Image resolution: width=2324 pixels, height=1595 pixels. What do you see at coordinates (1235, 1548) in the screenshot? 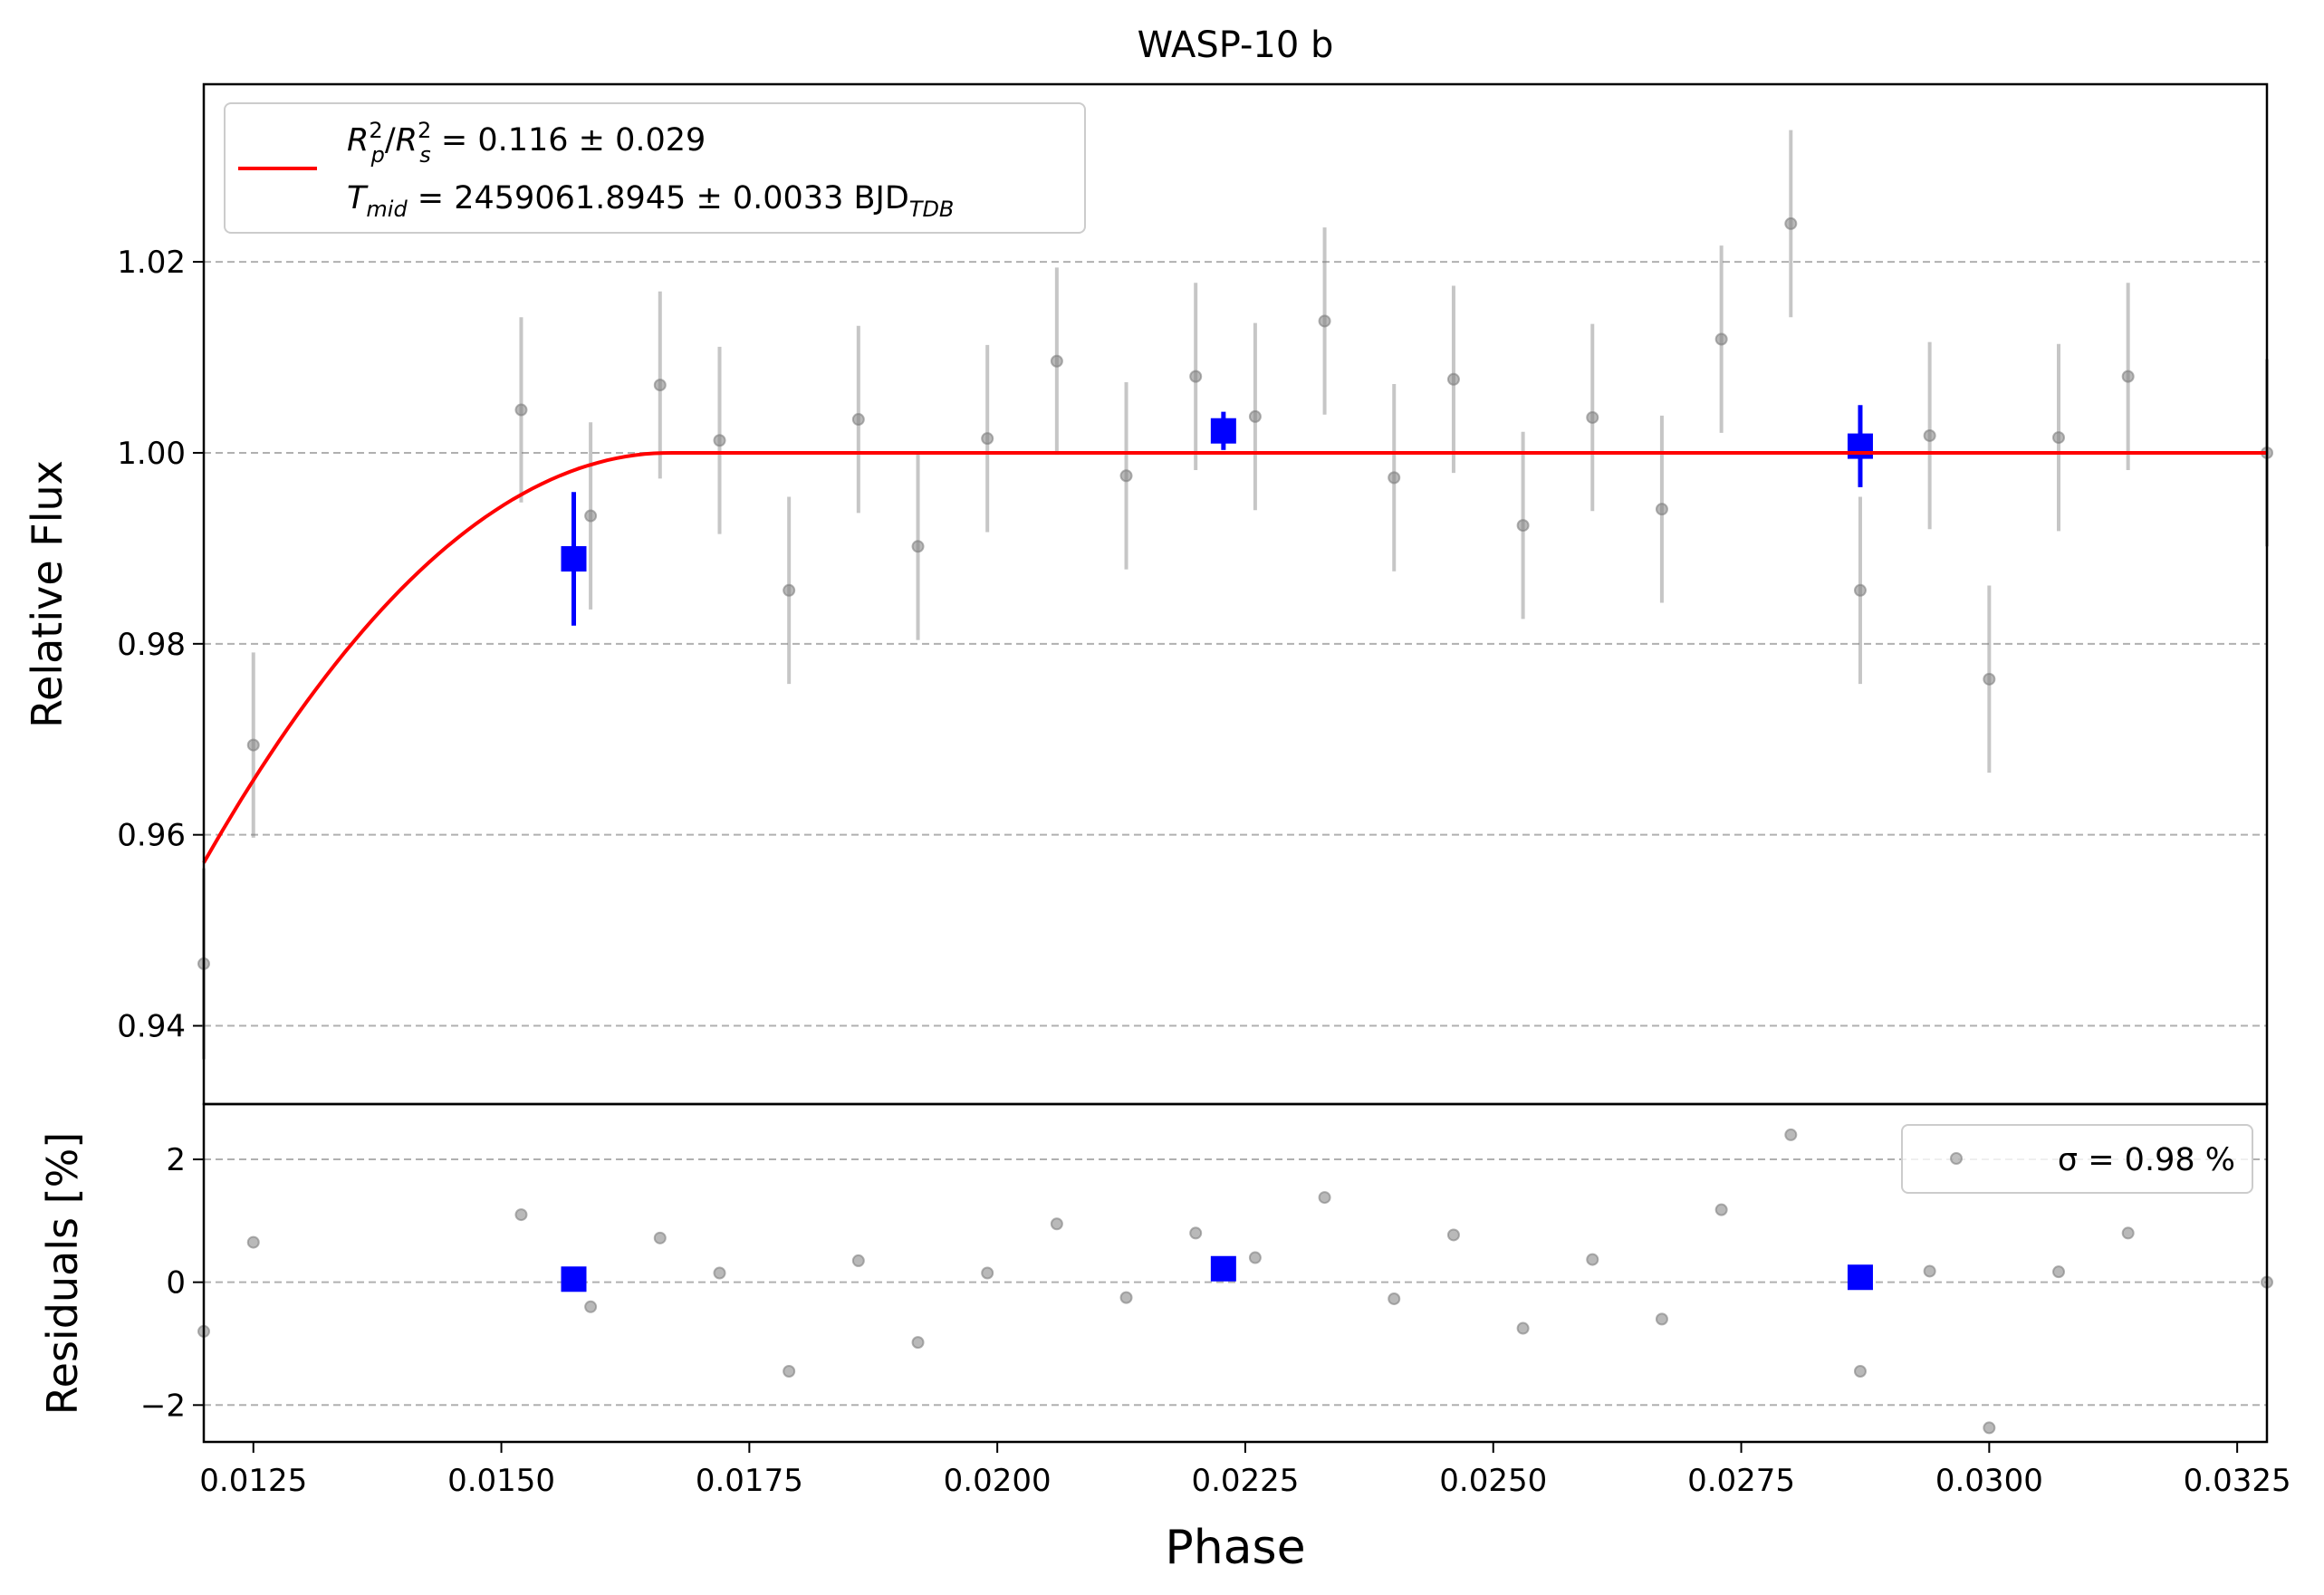
I see `x-axis-label: Phase` at bounding box center [1235, 1548].